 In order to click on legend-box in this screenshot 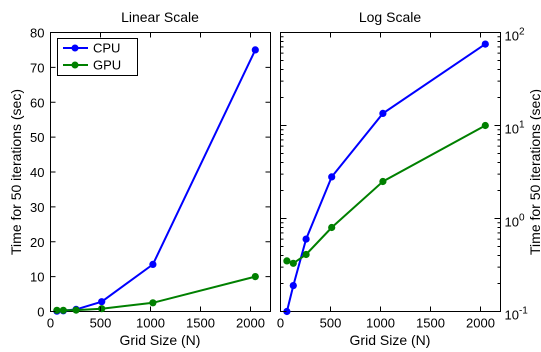, I will do `click(97, 57)`.